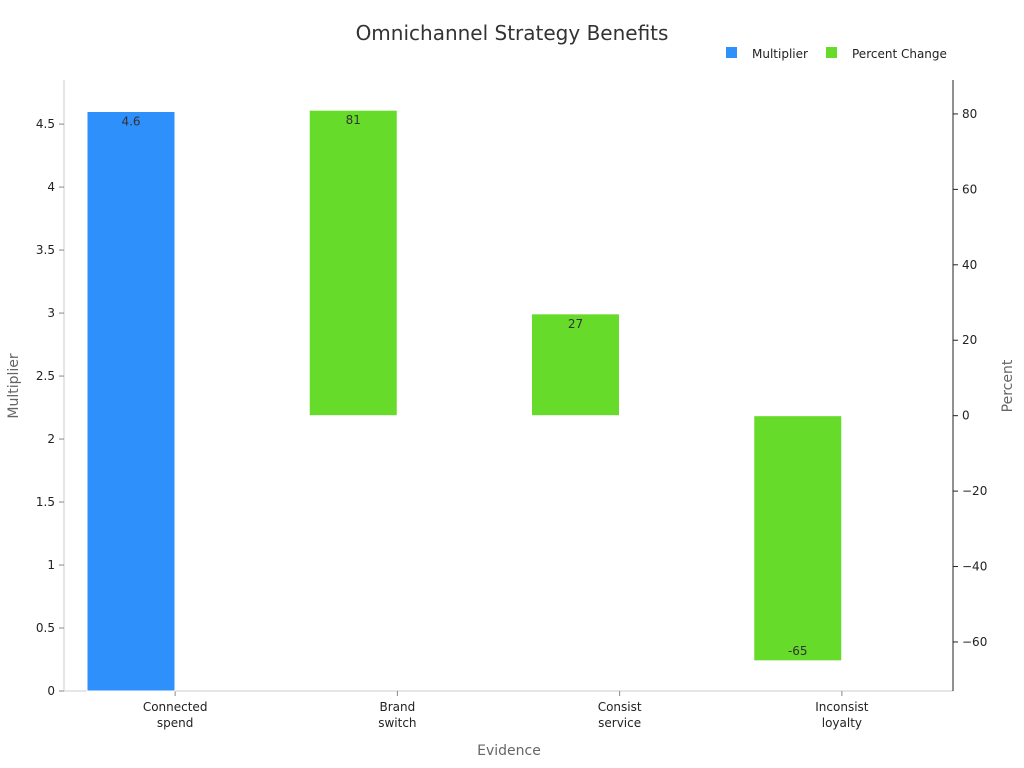  What do you see at coordinates (45, 502) in the screenshot?
I see `y-left-tick-label: 1.5` at bounding box center [45, 502].